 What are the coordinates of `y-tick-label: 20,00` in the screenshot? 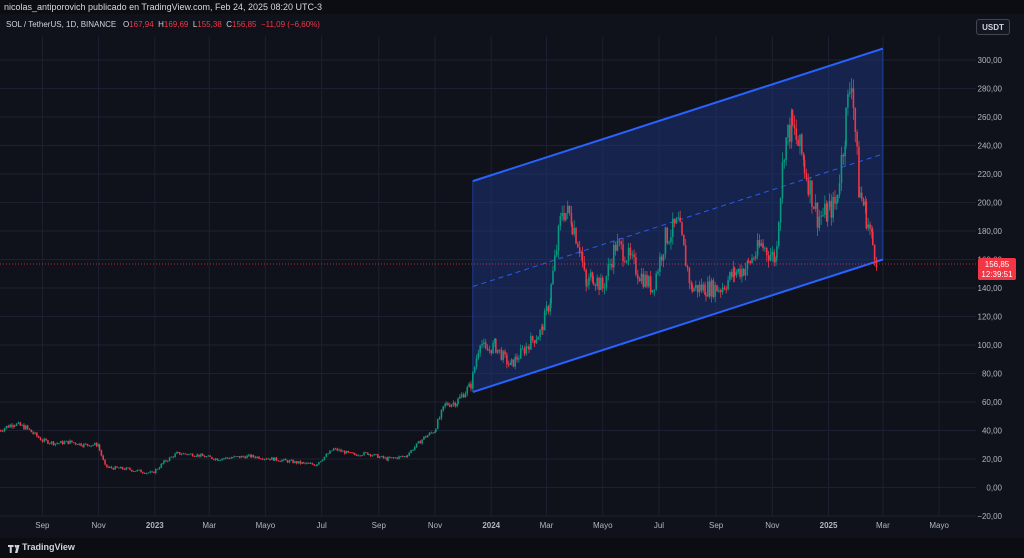 It's located at (992, 459).